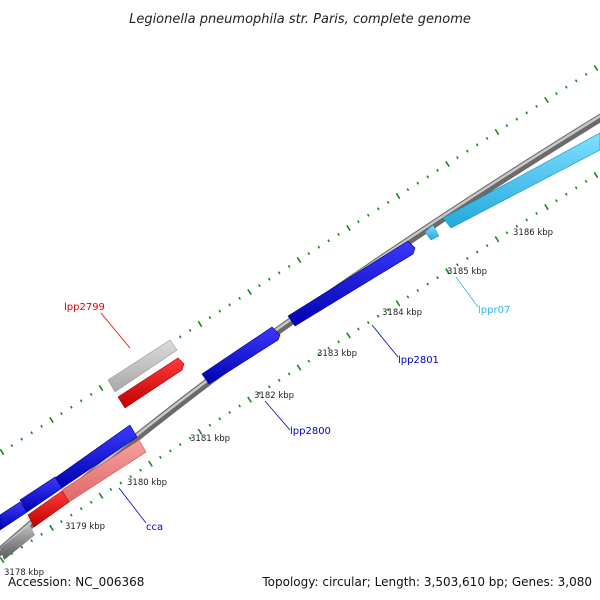 This screenshot has height=600, width=600. Describe the element at coordinates (241, 355) in the screenshot. I see `feature-lpp2800` at that location.